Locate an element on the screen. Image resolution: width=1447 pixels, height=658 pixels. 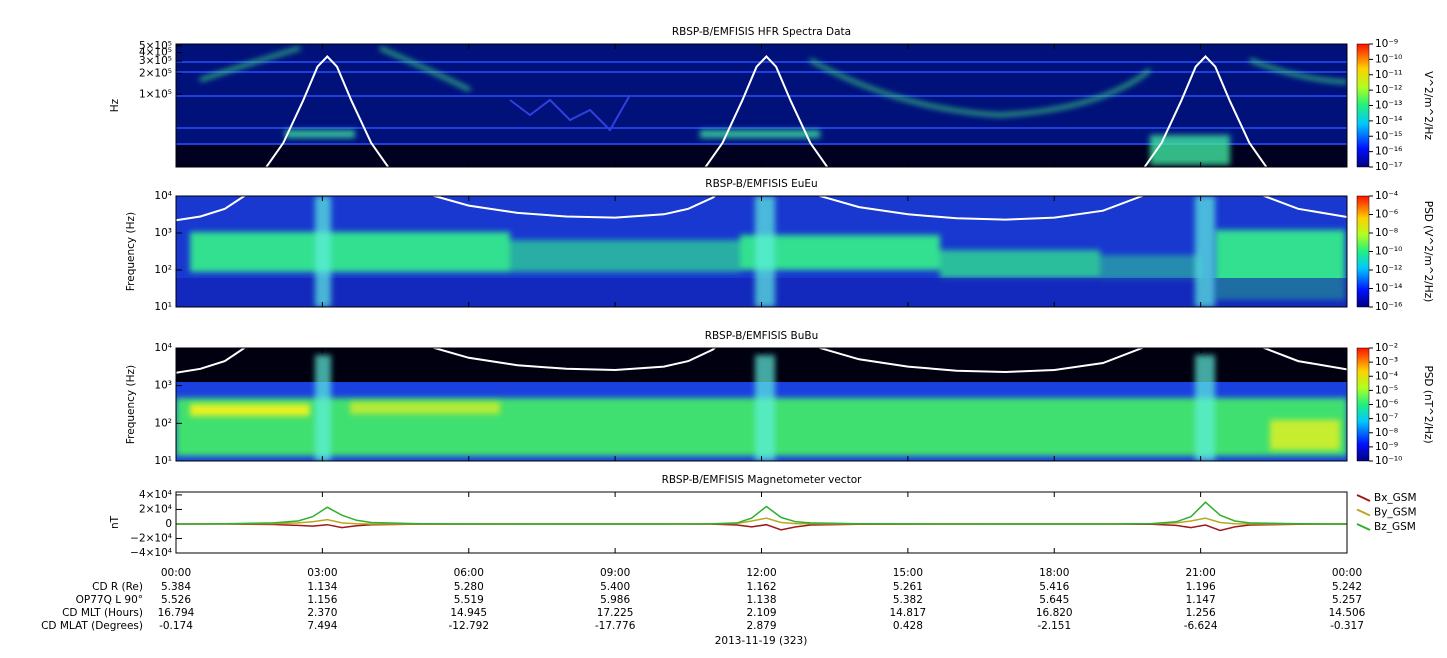
date-label: 2013-11-19 (323) is located at coordinates (761, 641).